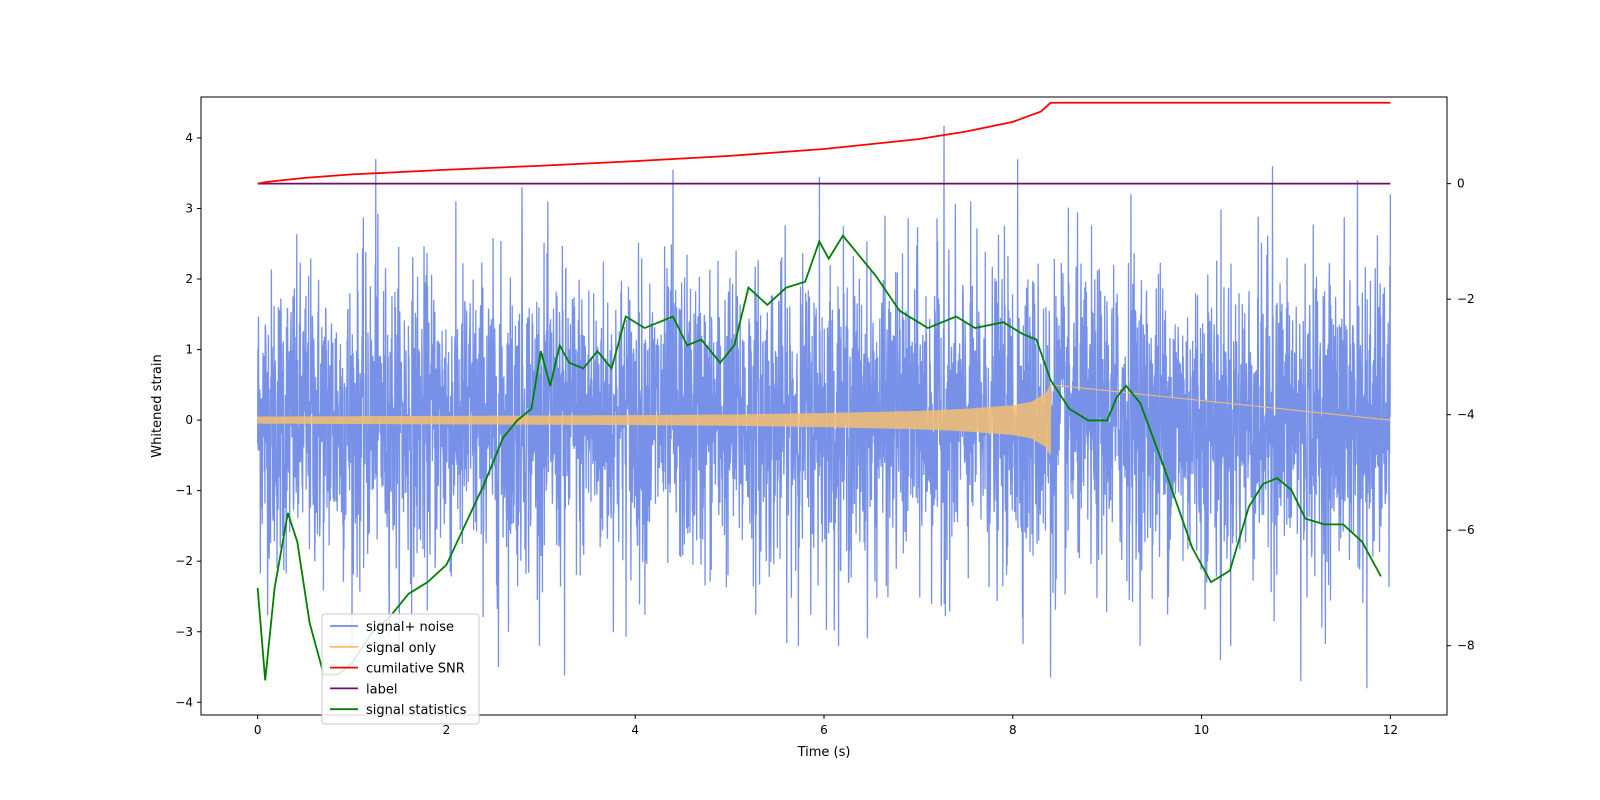 The image size is (1600, 800). What do you see at coordinates (635, 730) in the screenshot?
I see `x-tick-label: 4` at bounding box center [635, 730].